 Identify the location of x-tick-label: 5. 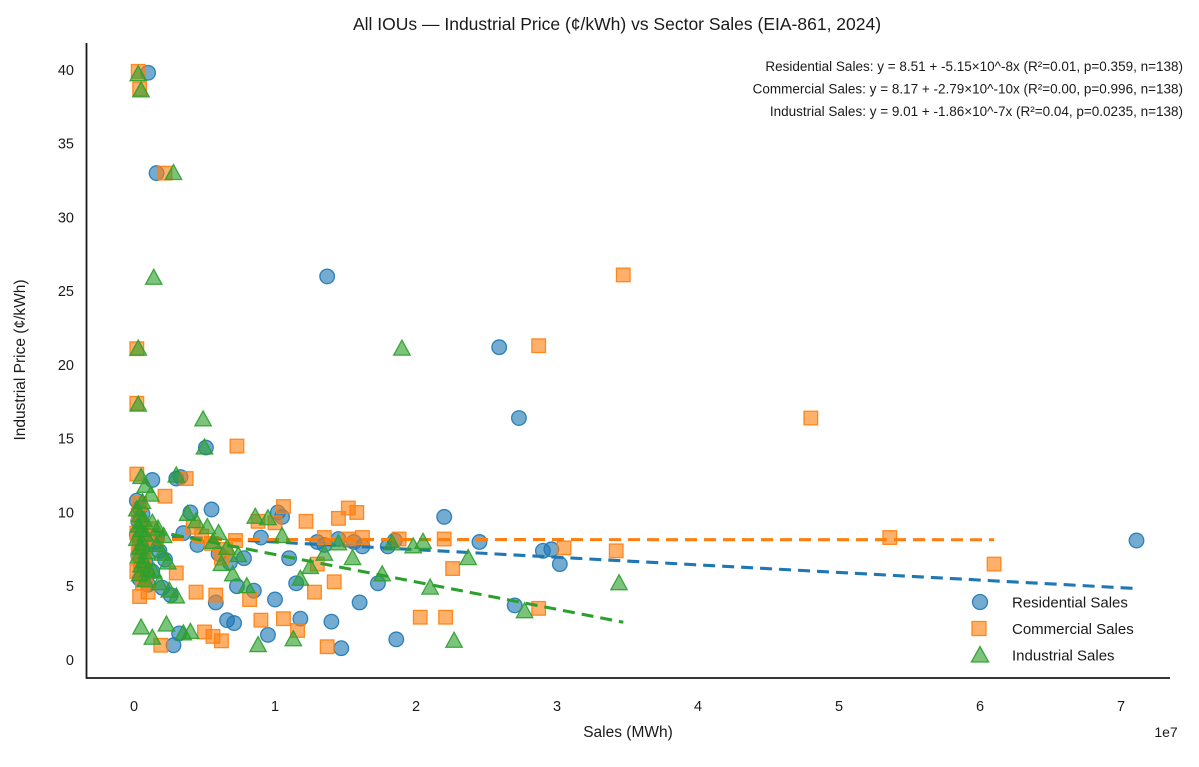
(839, 707).